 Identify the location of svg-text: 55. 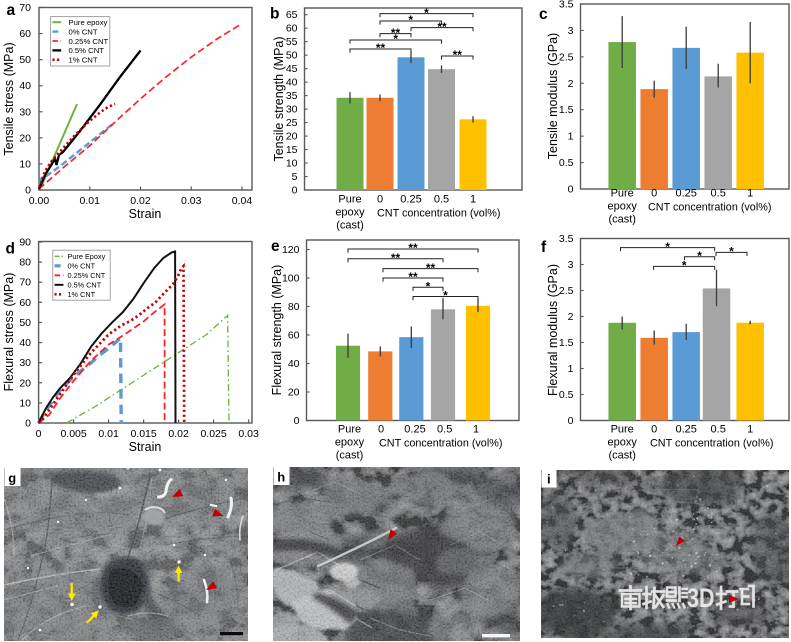
(292, 42).